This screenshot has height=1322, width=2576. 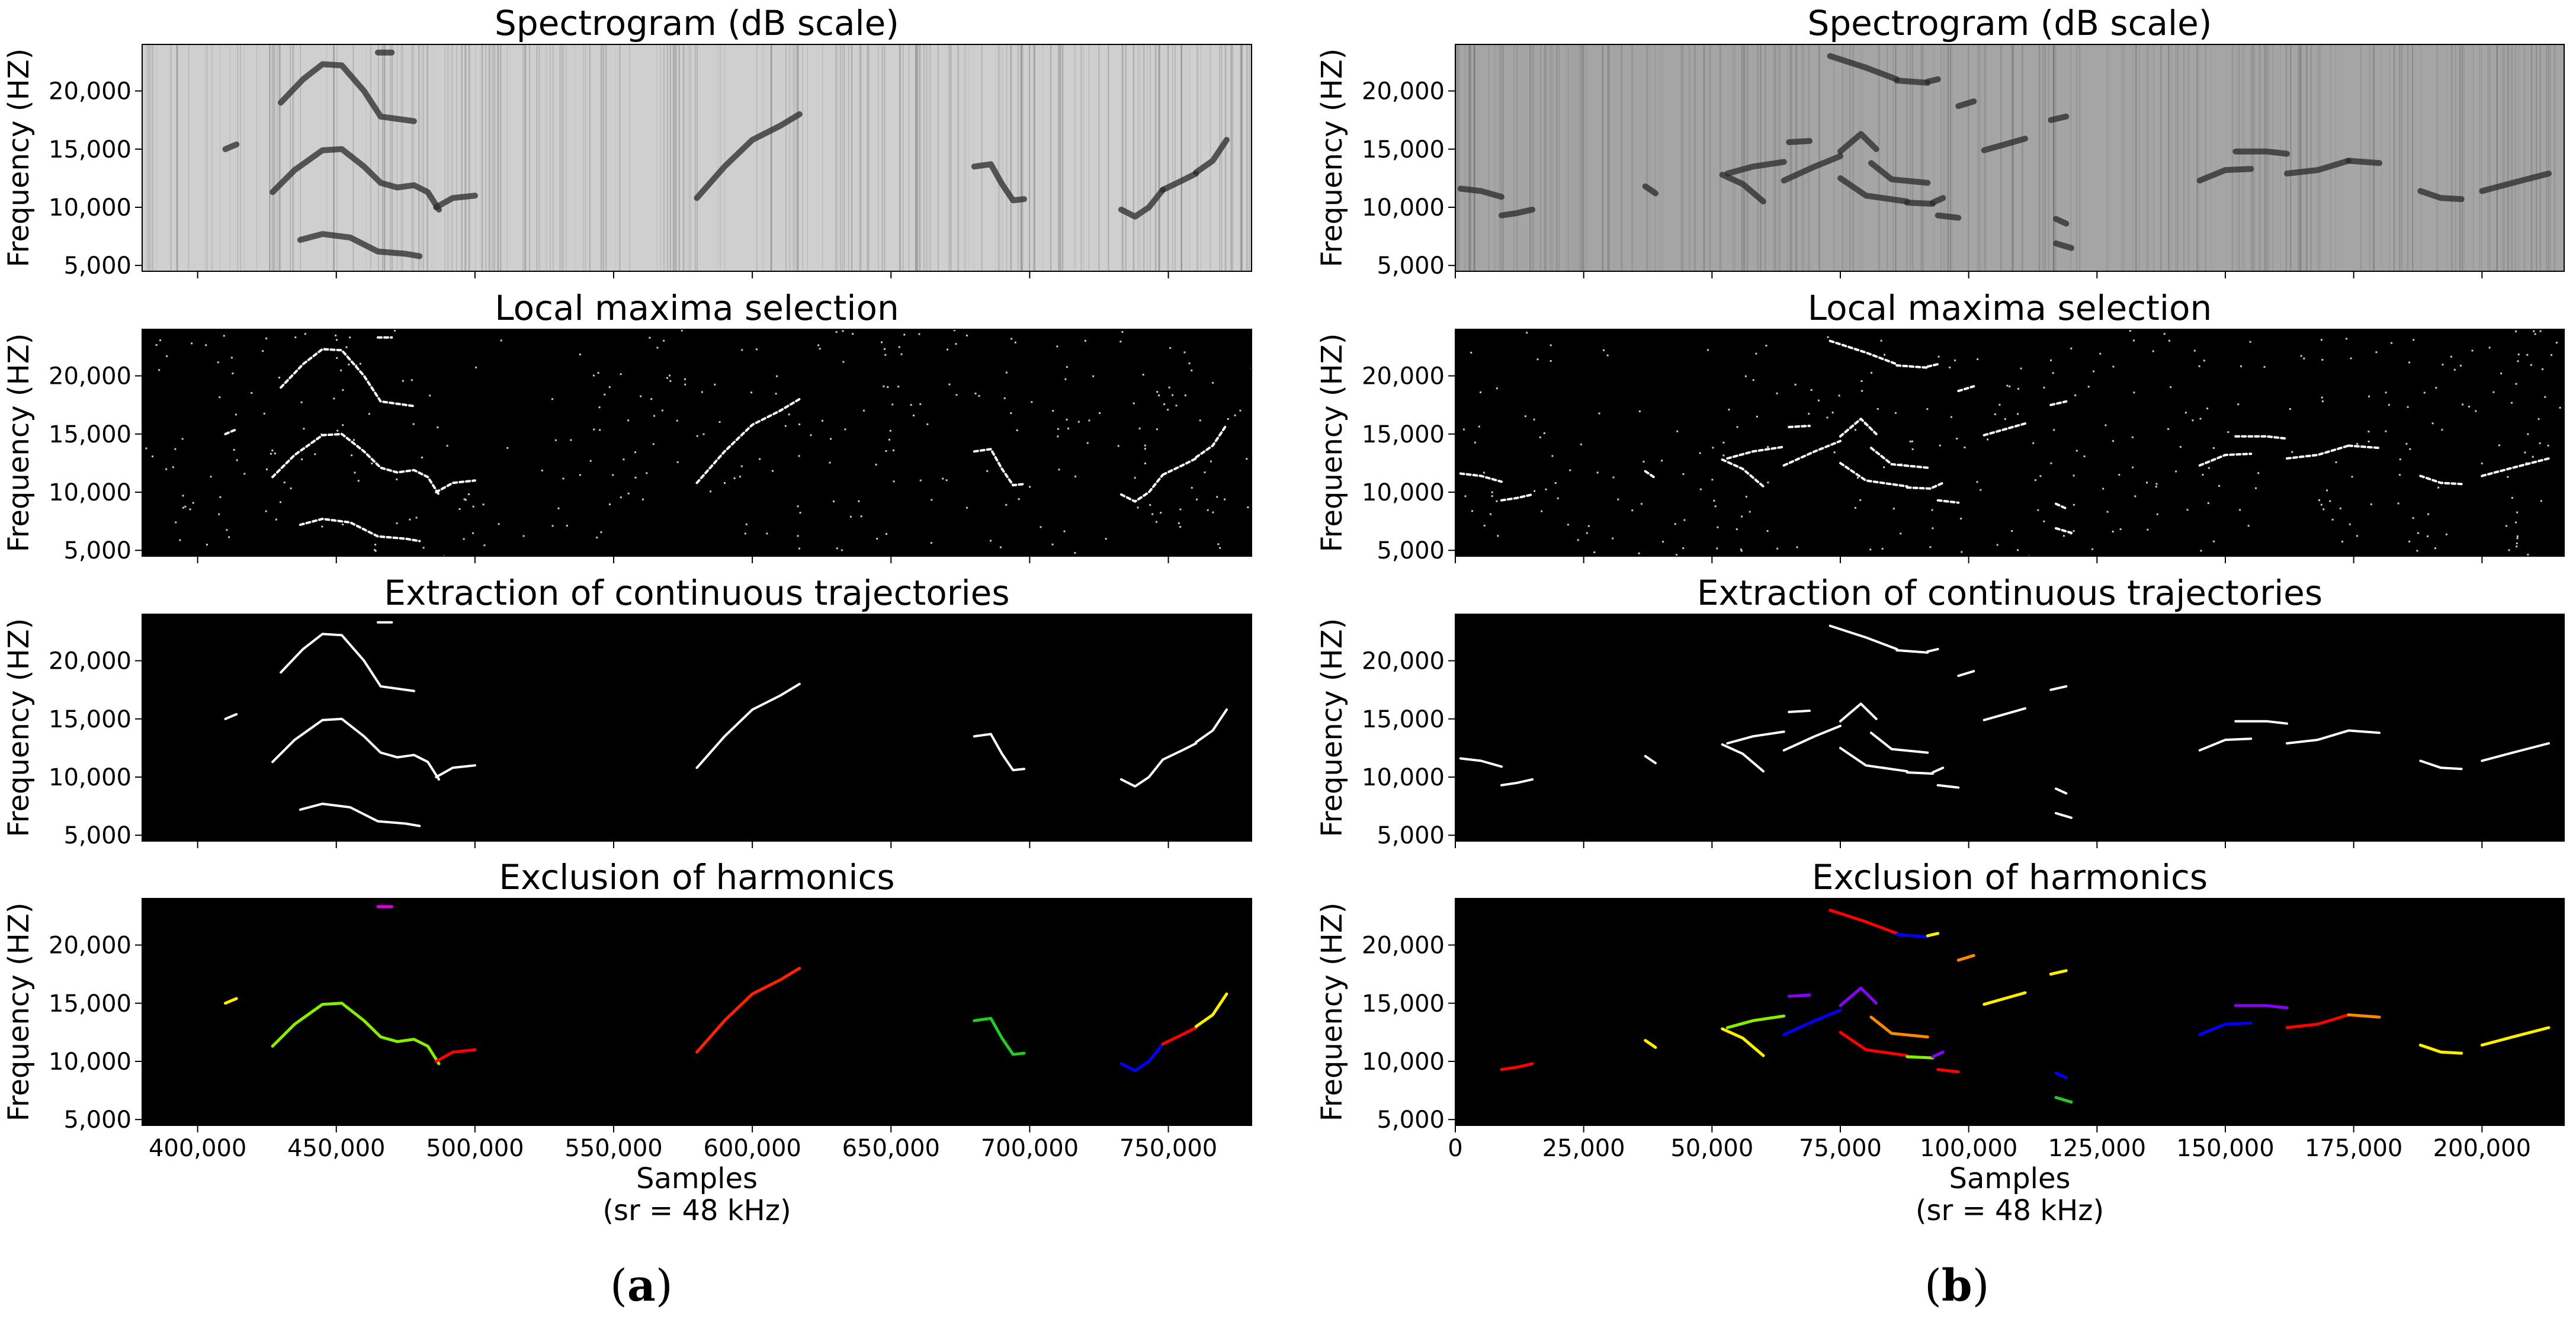 What do you see at coordinates (1742, 188) in the screenshot?
I see `trajectory-b3` at bounding box center [1742, 188].